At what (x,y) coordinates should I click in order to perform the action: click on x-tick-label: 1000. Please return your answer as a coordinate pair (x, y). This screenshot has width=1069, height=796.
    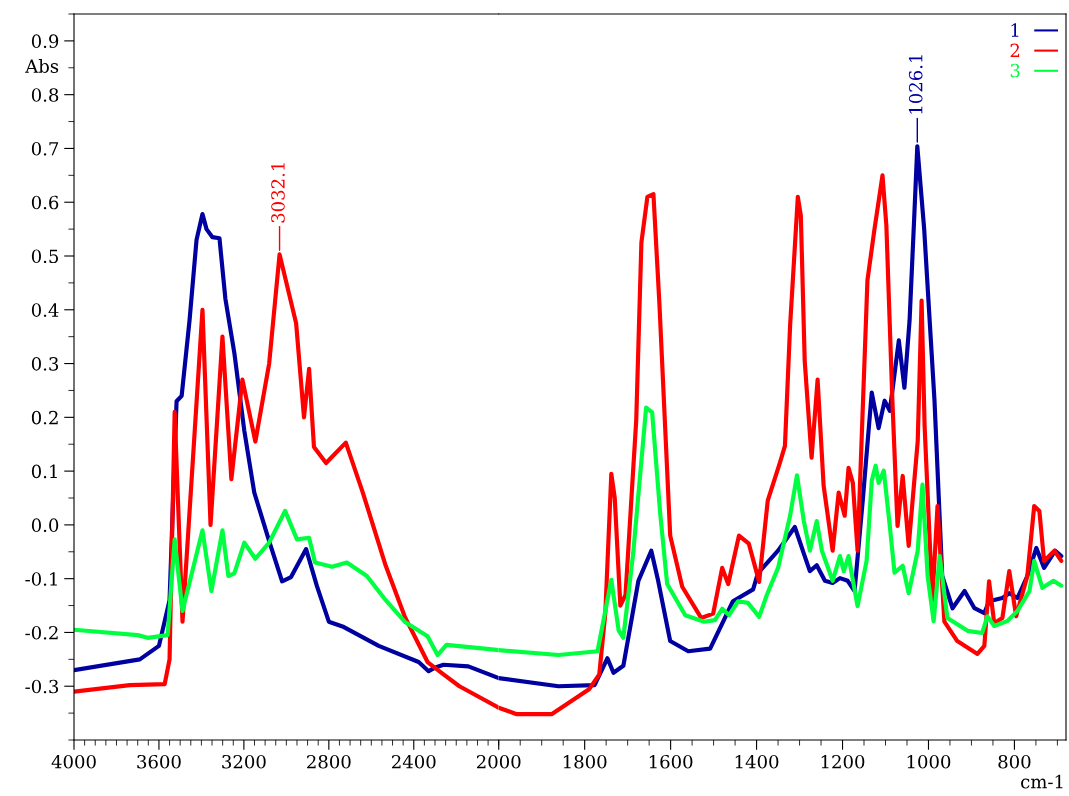
    Looking at the image, I should click on (929, 761).